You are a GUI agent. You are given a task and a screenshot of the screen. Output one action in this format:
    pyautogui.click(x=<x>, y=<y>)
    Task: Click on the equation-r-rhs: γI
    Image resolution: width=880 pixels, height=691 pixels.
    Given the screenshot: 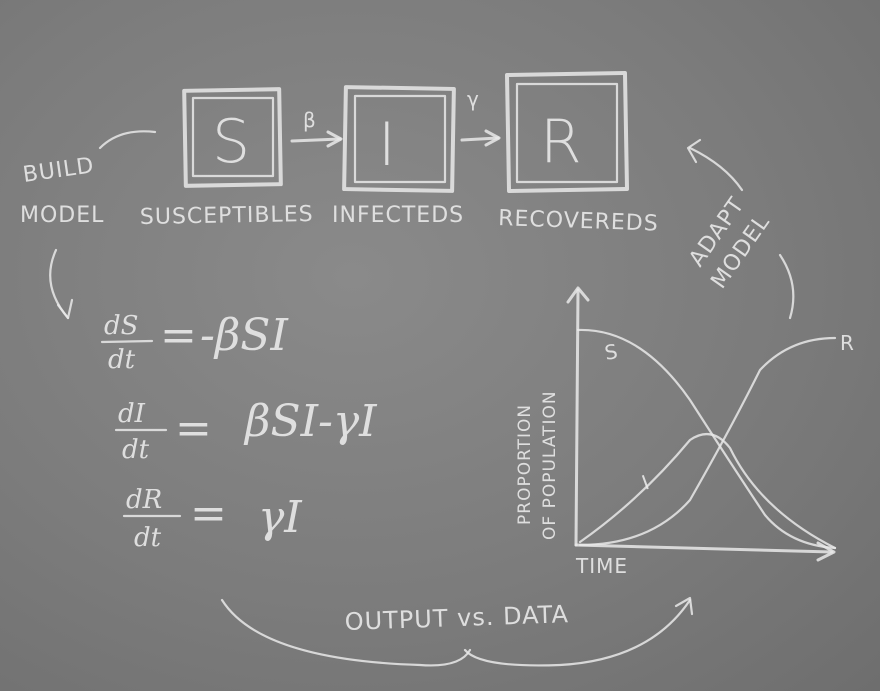 What is the action you would take?
    pyautogui.click(x=280, y=517)
    